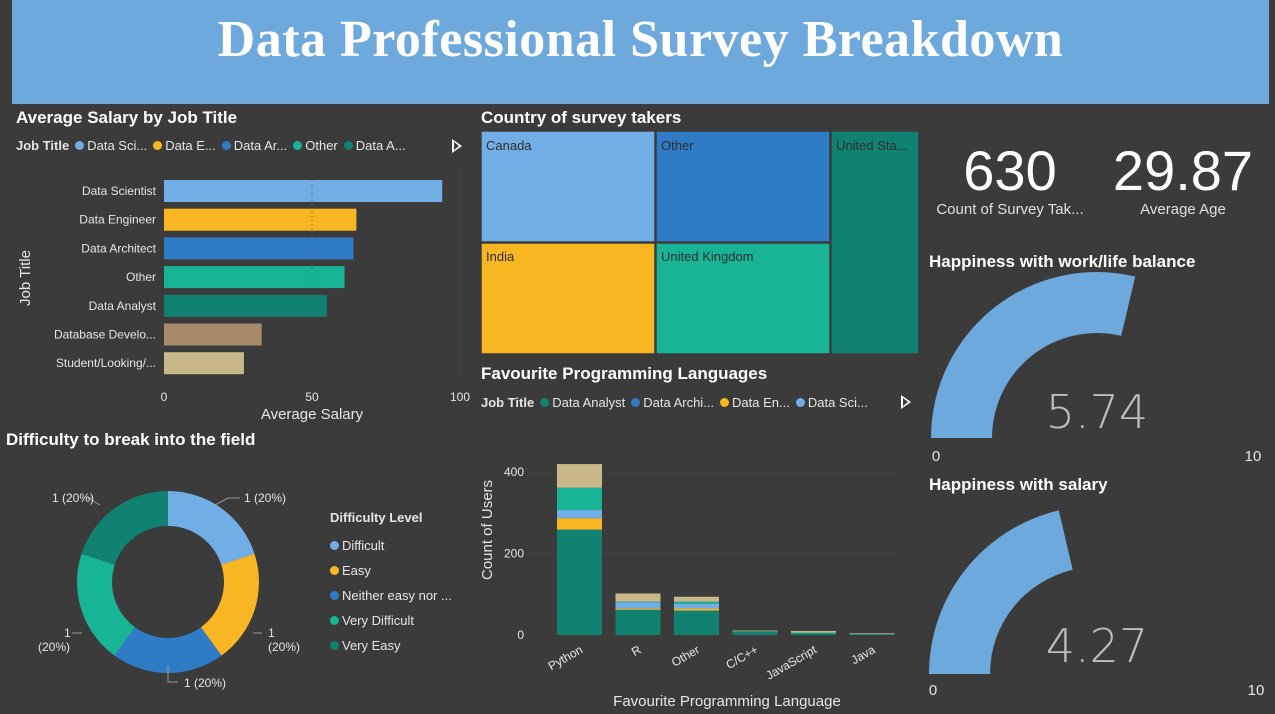 This screenshot has height=714, width=1275. What do you see at coordinates (54, 647) in the screenshot?
I see `donut-slice-label: (20%)` at bounding box center [54, 647].